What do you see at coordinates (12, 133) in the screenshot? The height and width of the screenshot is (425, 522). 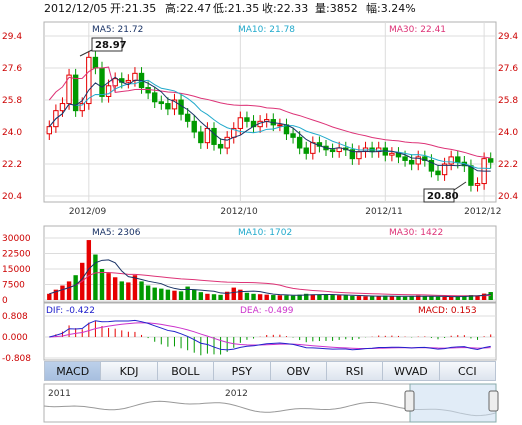 I see `price-ytick-left: 24.0` at bounding box center [12, 133].